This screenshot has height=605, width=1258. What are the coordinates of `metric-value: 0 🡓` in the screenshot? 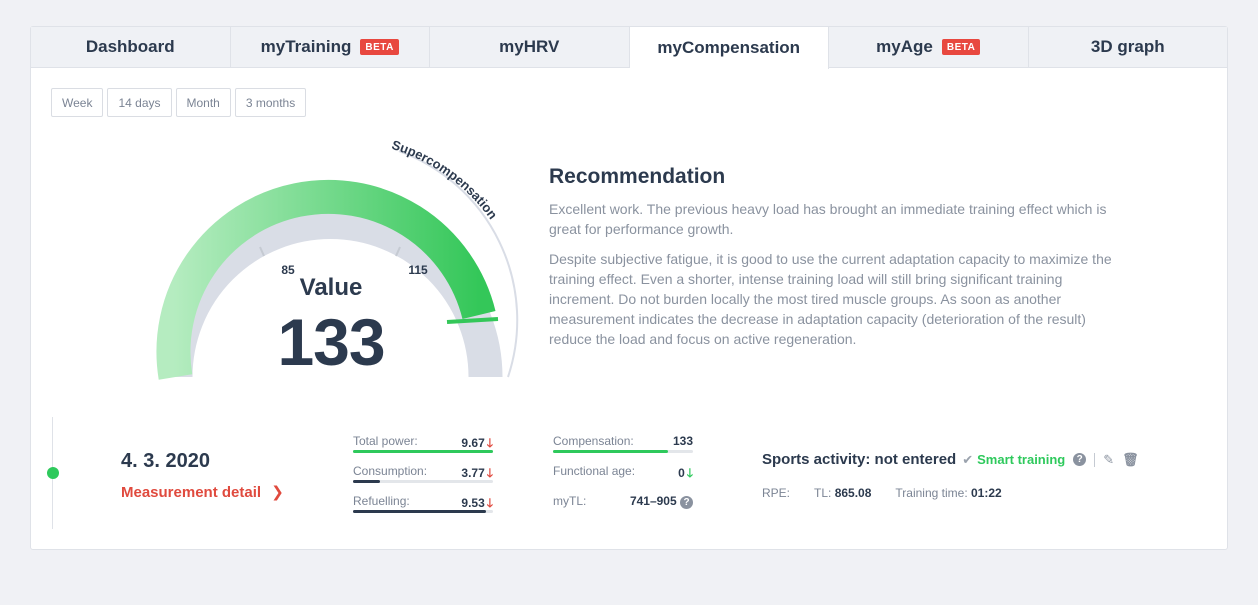 It's located at (685, 474).